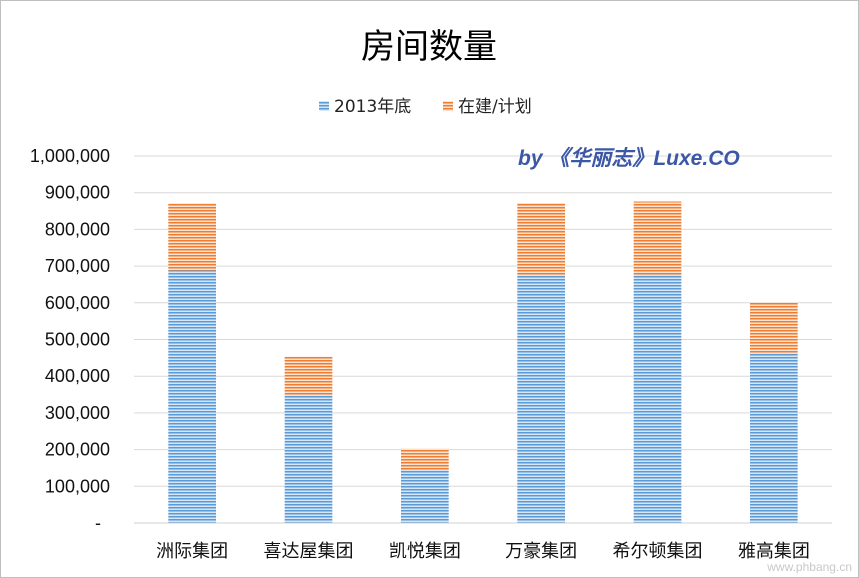  Describe the element at coordinates (77, 229) in the screenshot. I see `y-tick-label: 800,000` at that location.